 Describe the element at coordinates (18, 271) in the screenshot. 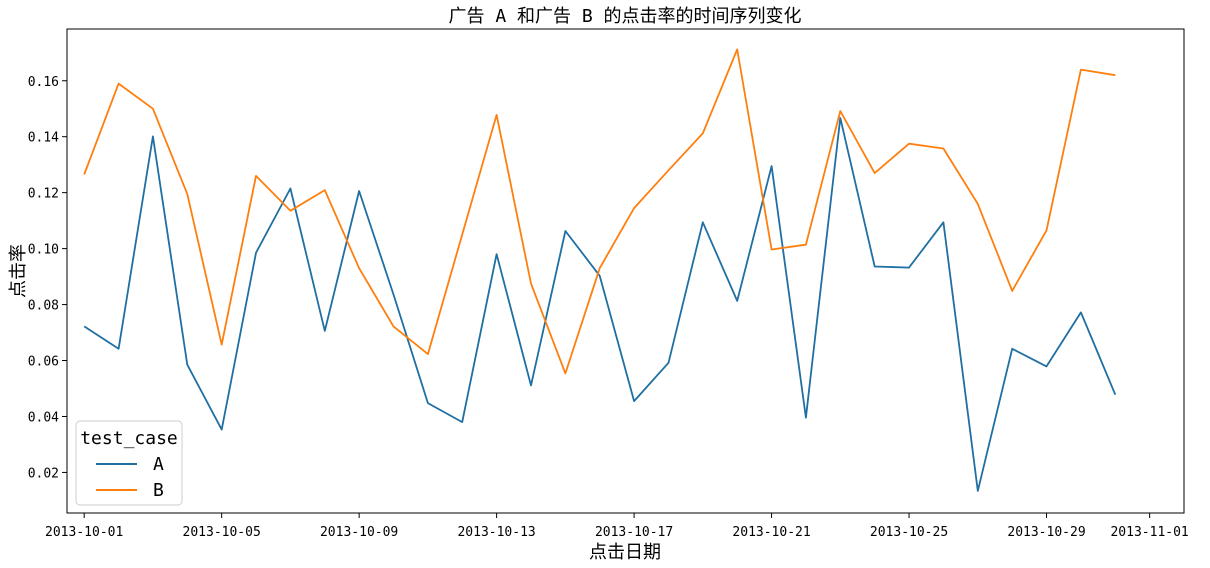

I see `y-axis-title: 点击率` at that location.